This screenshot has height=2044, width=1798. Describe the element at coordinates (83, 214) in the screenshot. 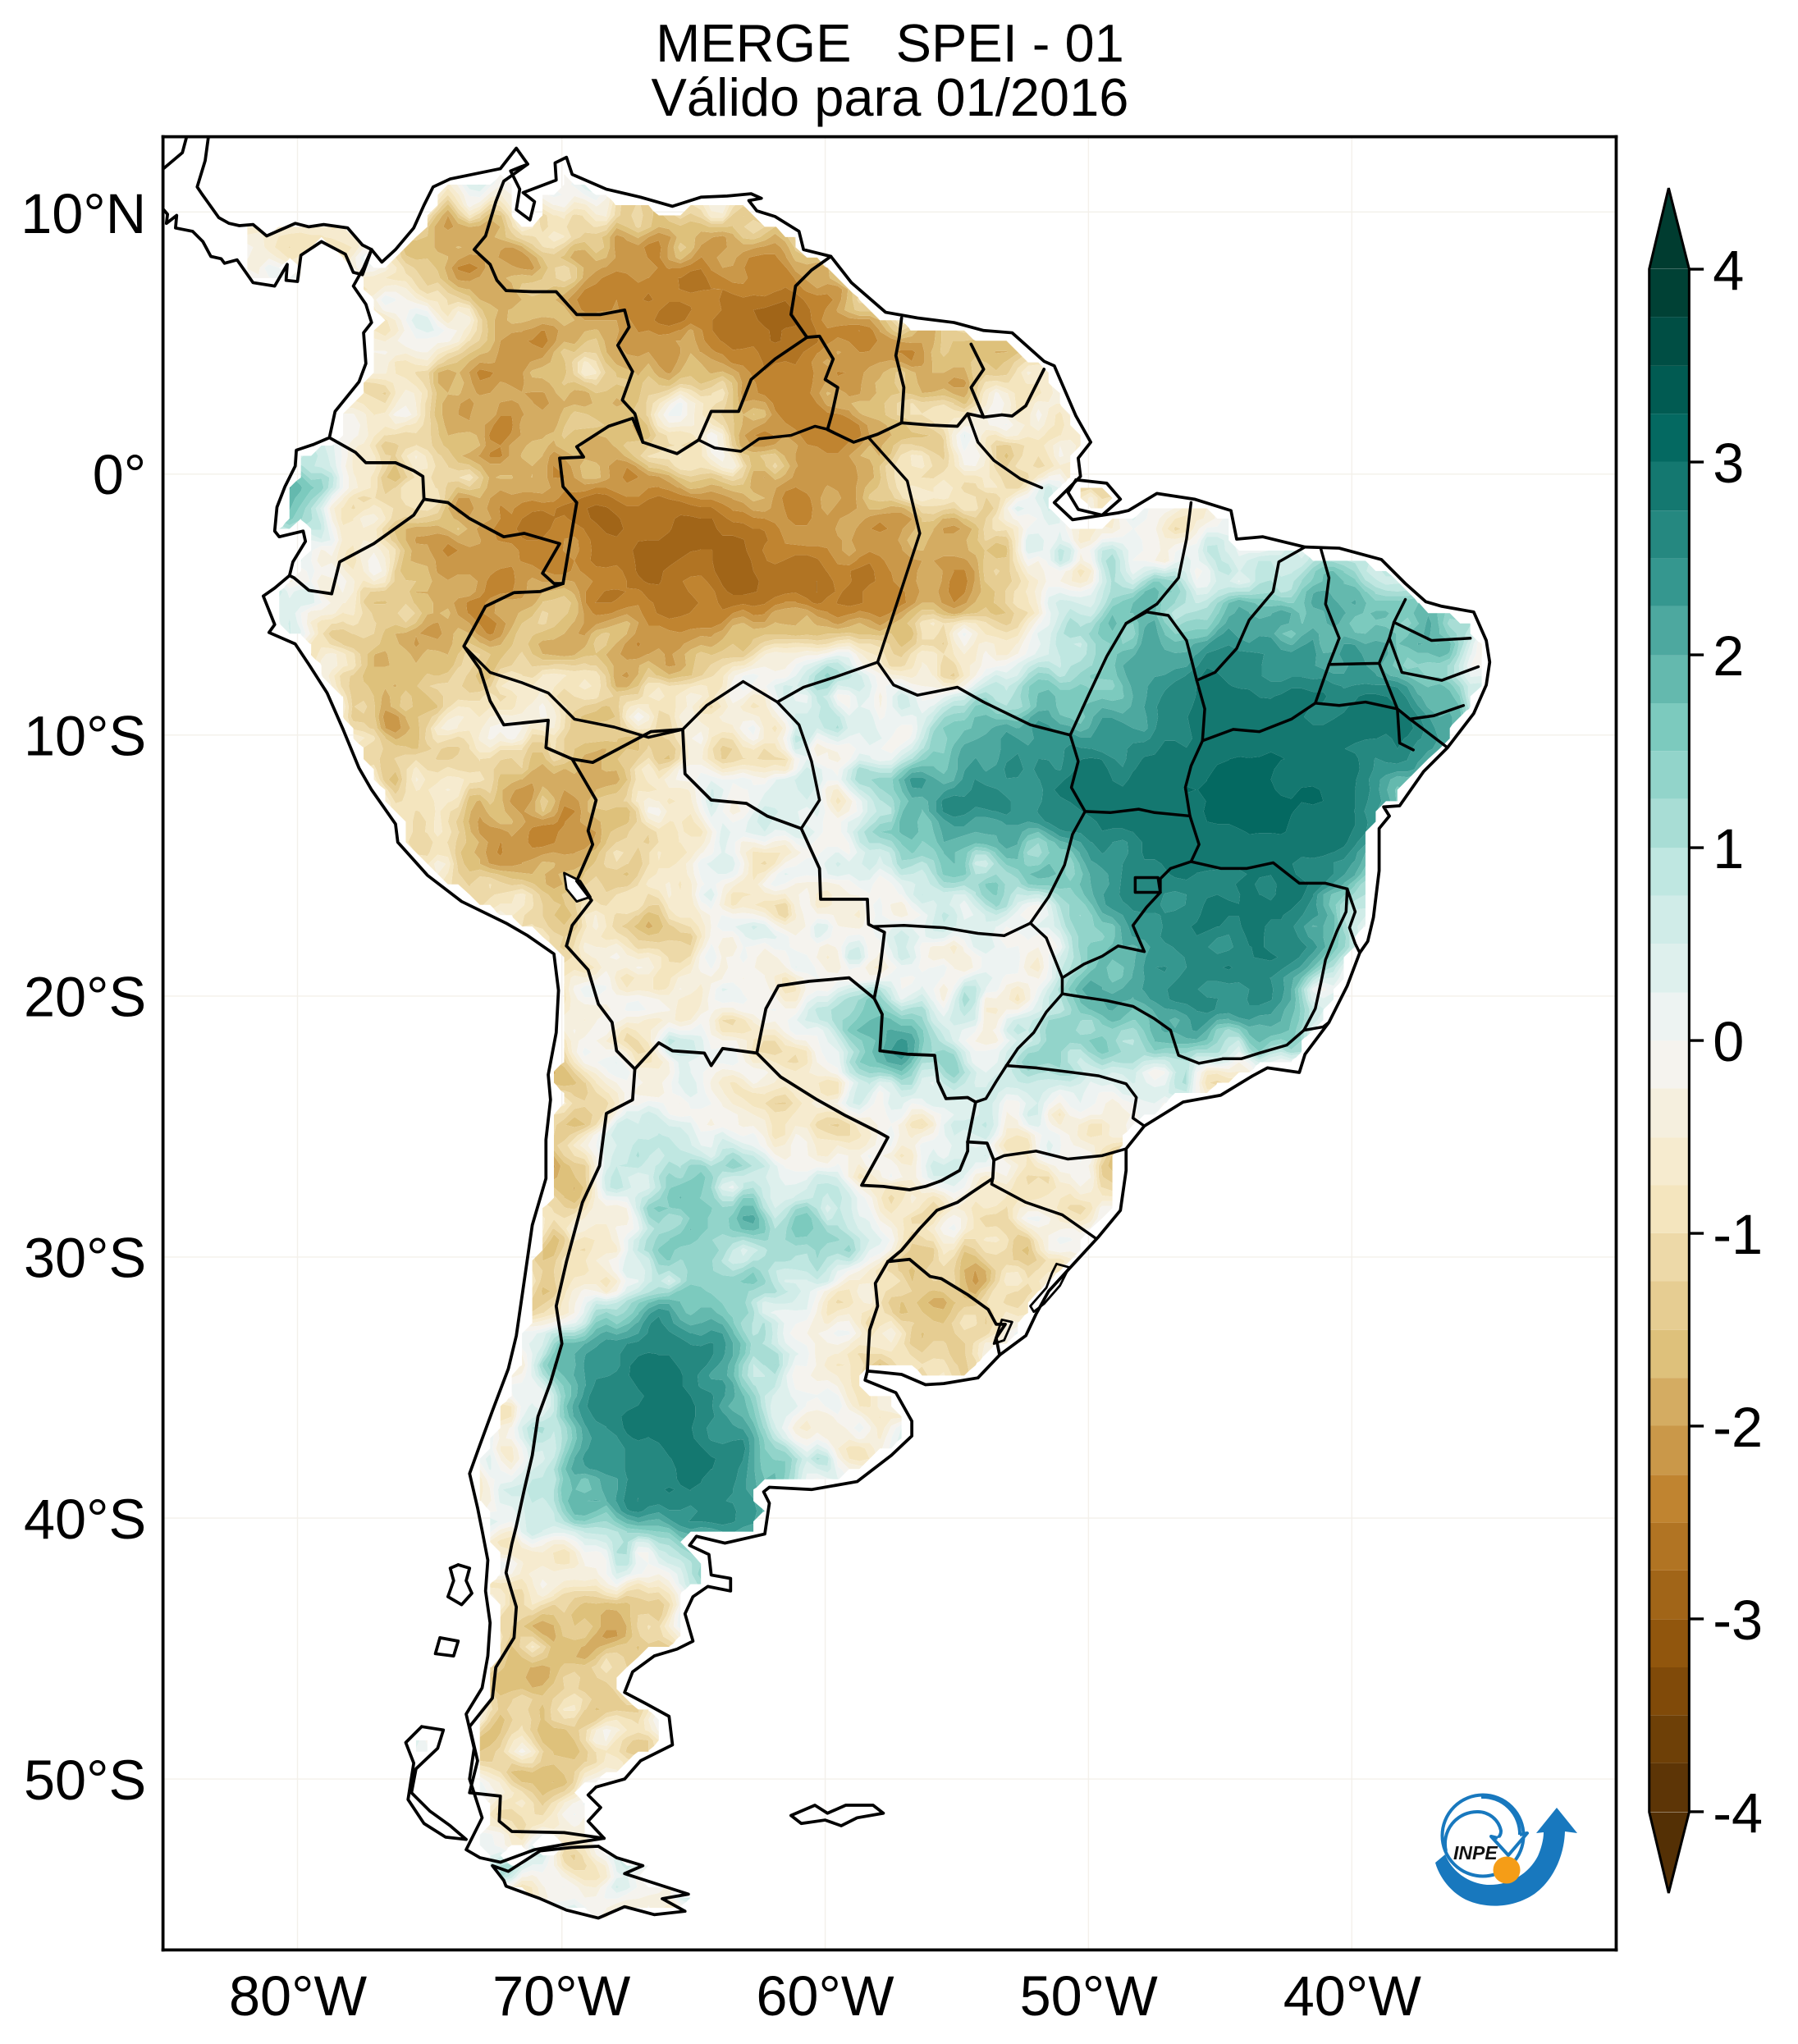

I see `svg-text: 10°N` at that location.